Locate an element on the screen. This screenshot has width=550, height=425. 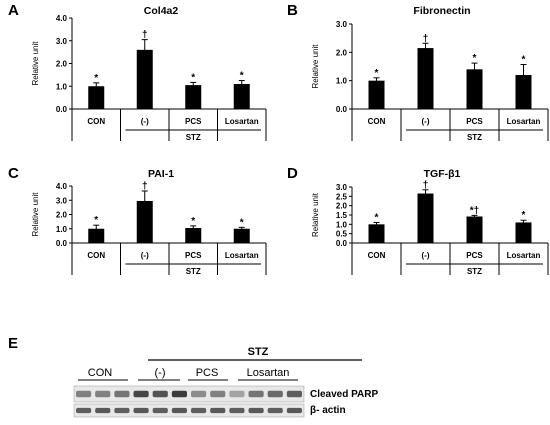
chart-title: Fibronectin is located at coordinates (441, 11).